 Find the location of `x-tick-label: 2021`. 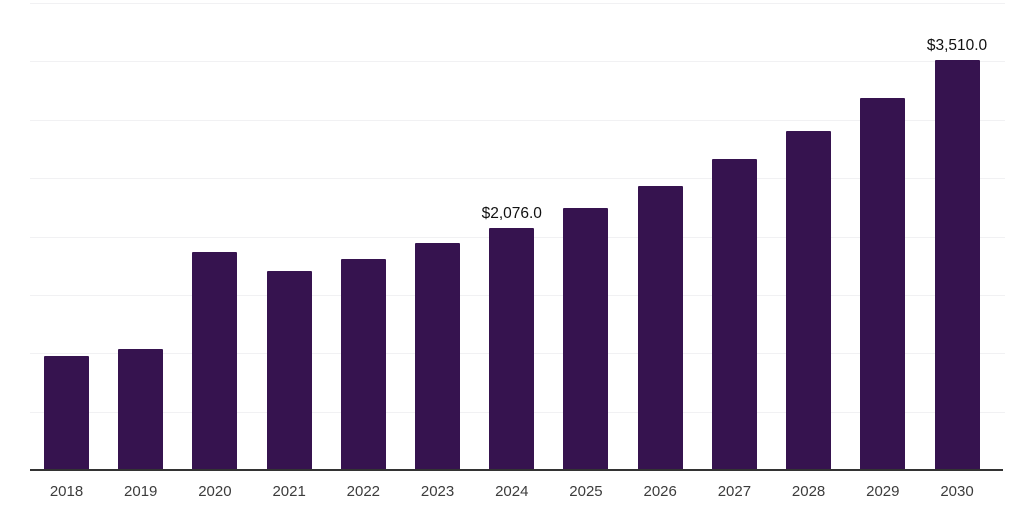

x-tick-label: 2021 is located at coordinates (289, 491).